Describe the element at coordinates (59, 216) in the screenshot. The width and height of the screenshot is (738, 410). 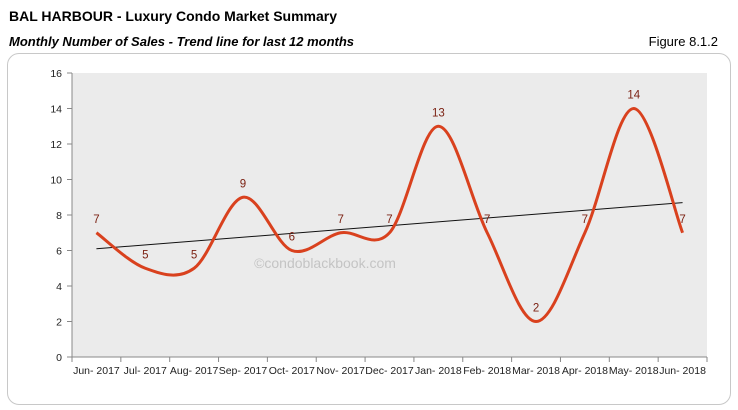
I see `y-tick-label: 8` at that location.